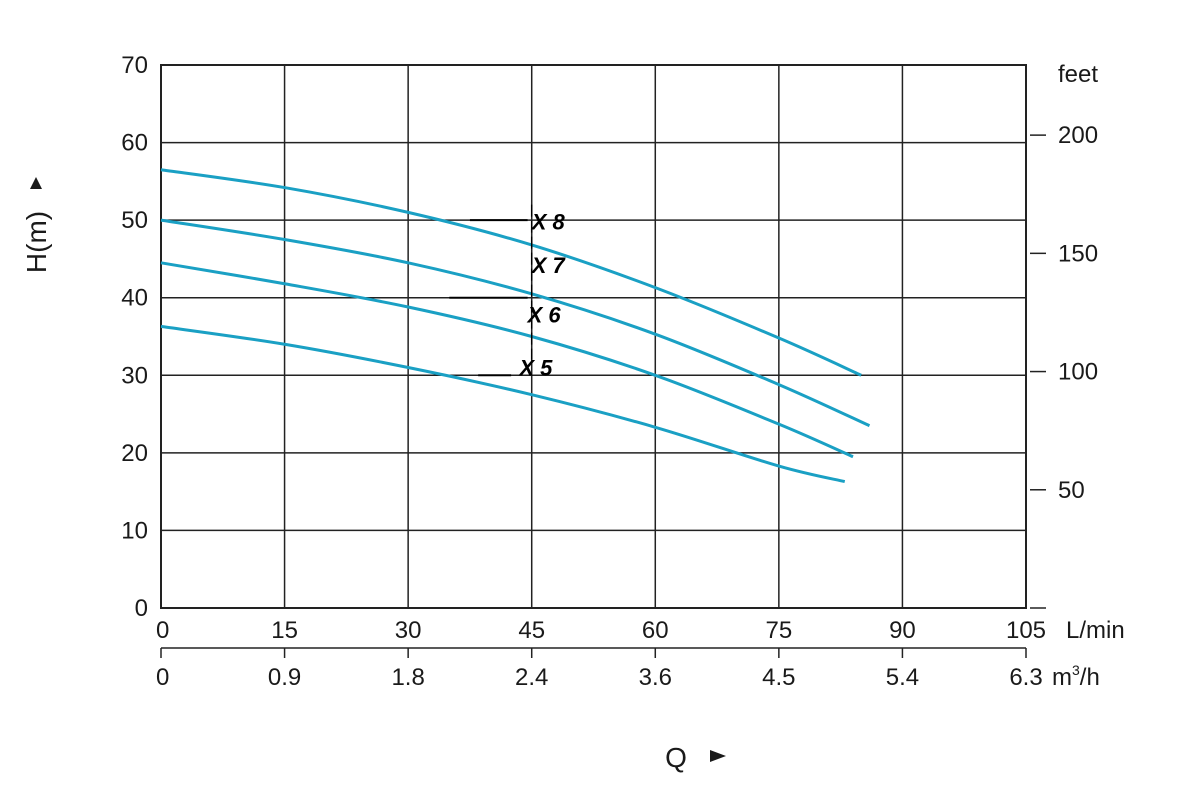 Image resolution: width=1181 pixels, height=787 pixels. What do you see at coordinates (1078, 74) in the screenshot?
I see `feet-axis-unit: feet` at bounding box center [1078, 74].